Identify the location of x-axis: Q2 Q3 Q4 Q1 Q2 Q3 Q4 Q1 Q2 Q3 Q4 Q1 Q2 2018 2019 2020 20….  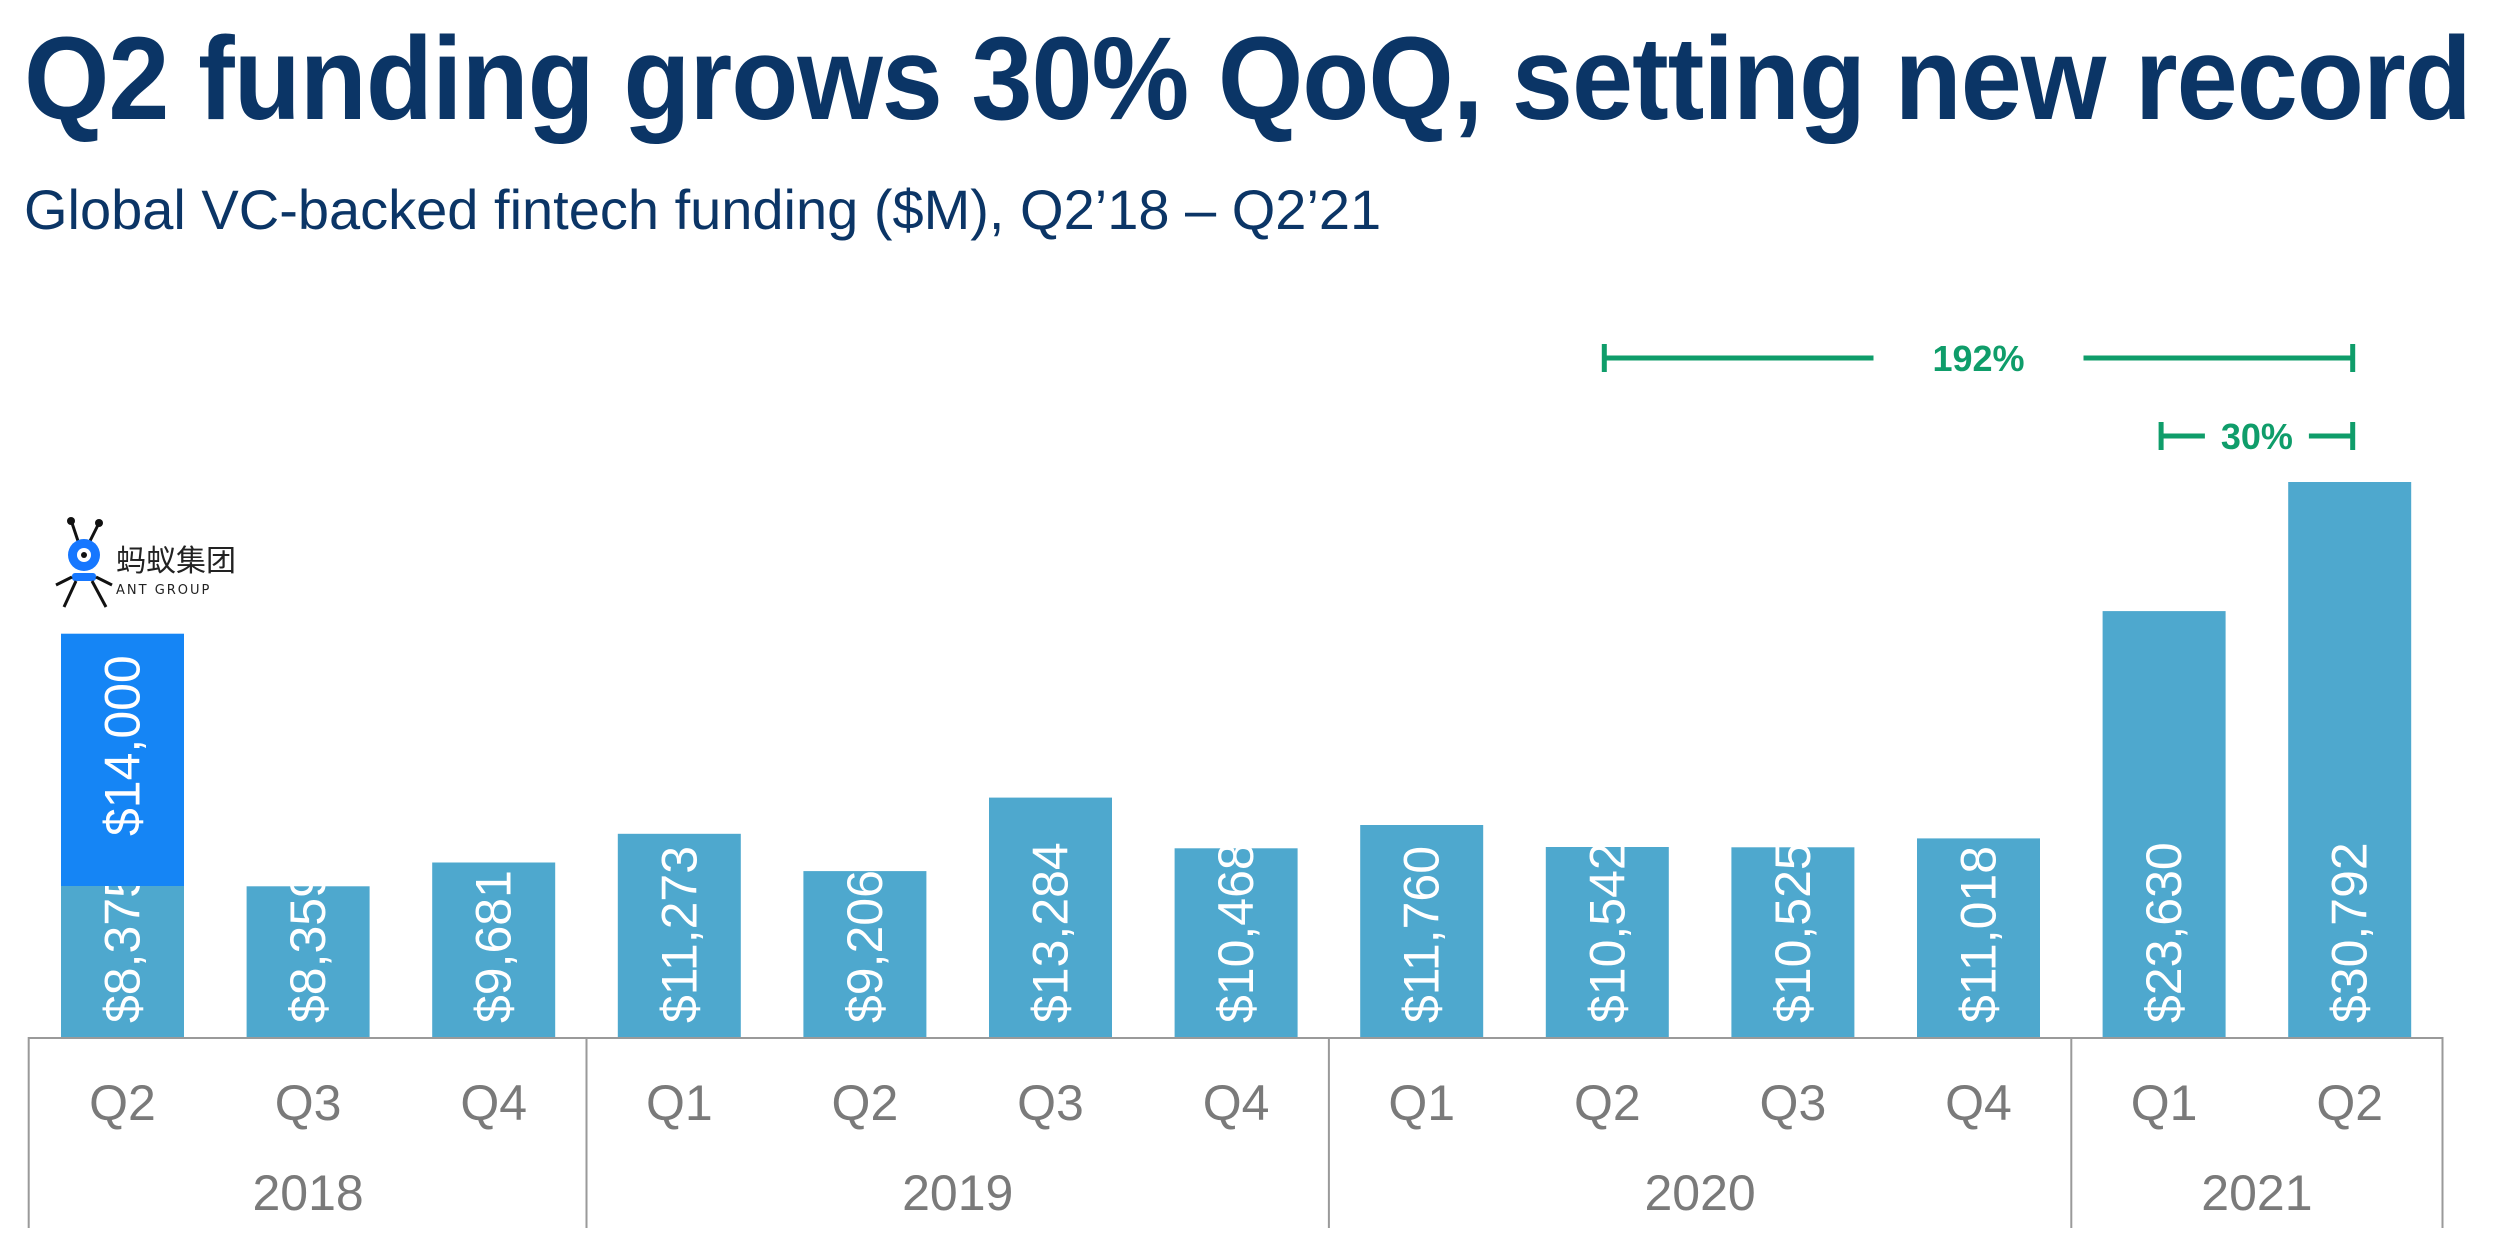
(1235, 1132).